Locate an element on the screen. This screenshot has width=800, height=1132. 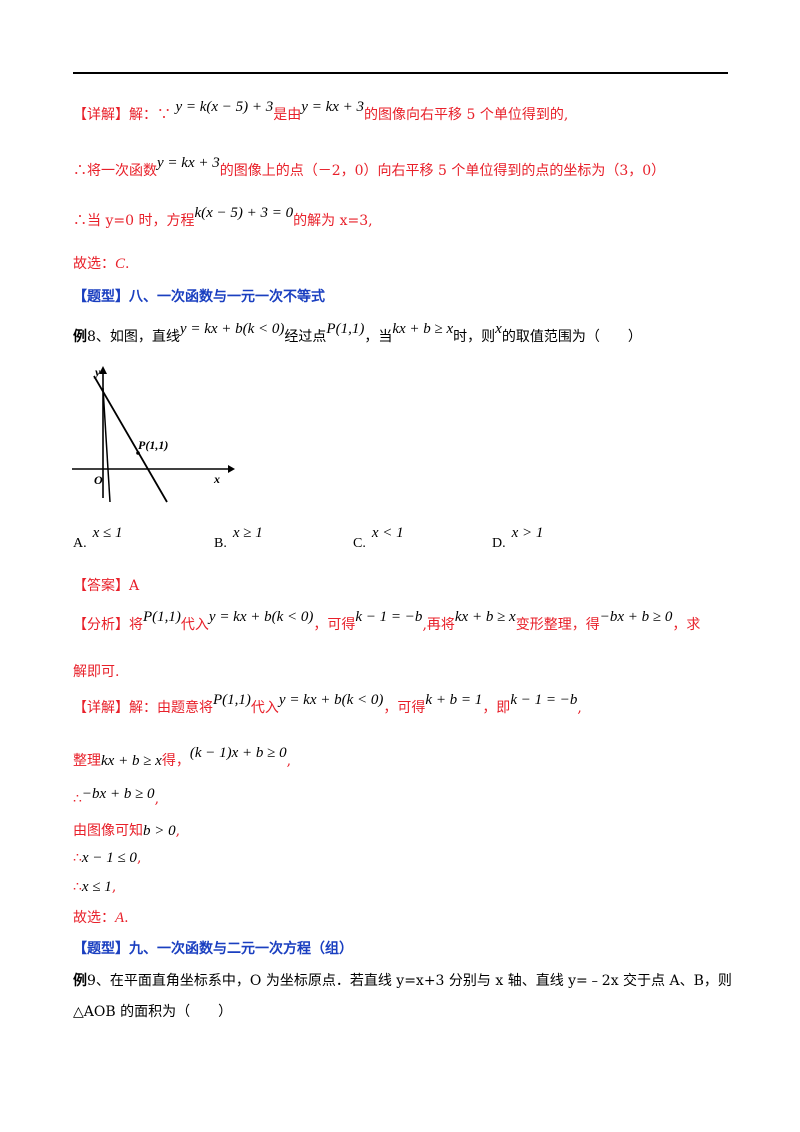
y-axis-label: y is located at coordinates (97, 372).